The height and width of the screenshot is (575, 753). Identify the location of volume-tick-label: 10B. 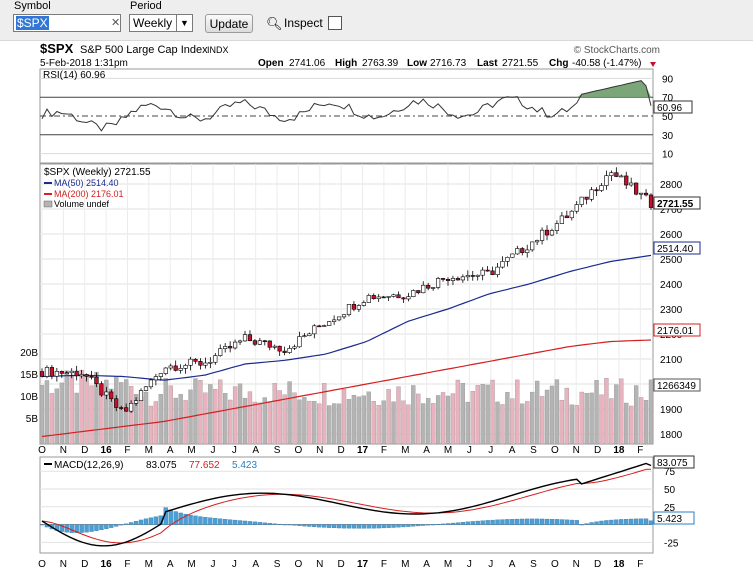
(29, 397).